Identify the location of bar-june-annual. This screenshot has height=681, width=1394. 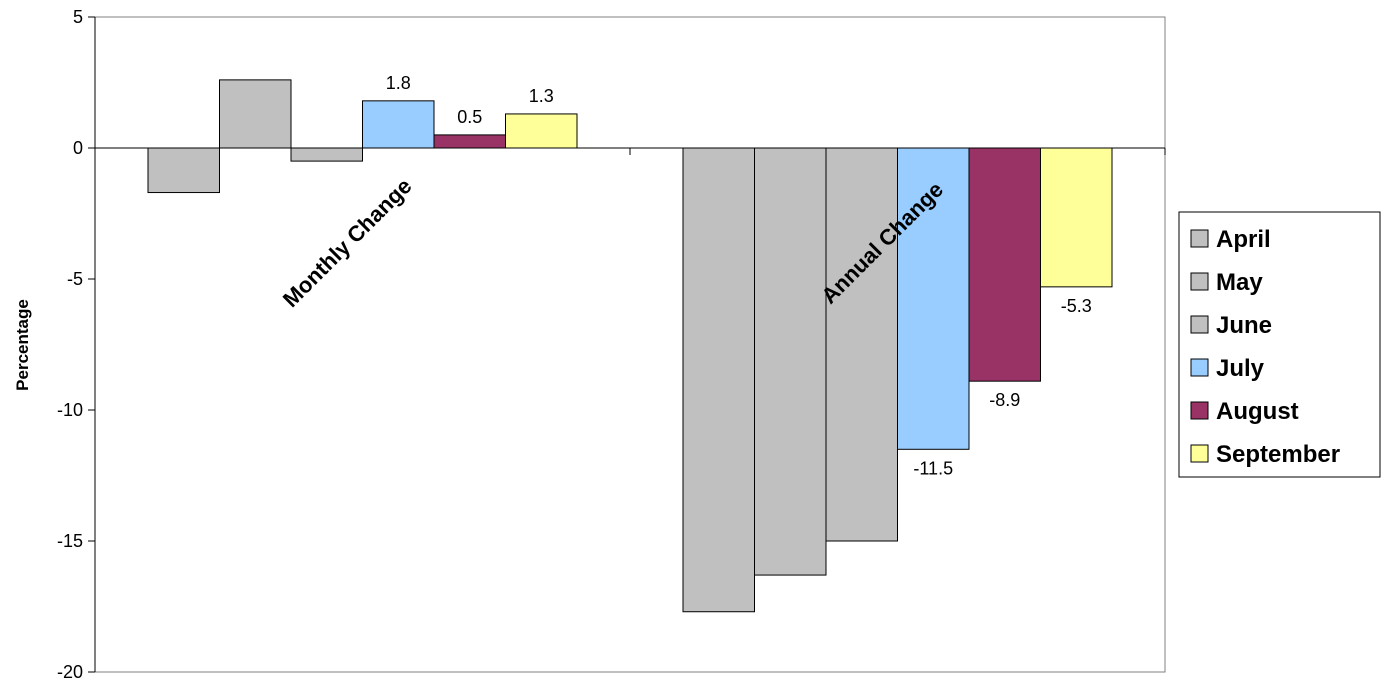
(861, 344).